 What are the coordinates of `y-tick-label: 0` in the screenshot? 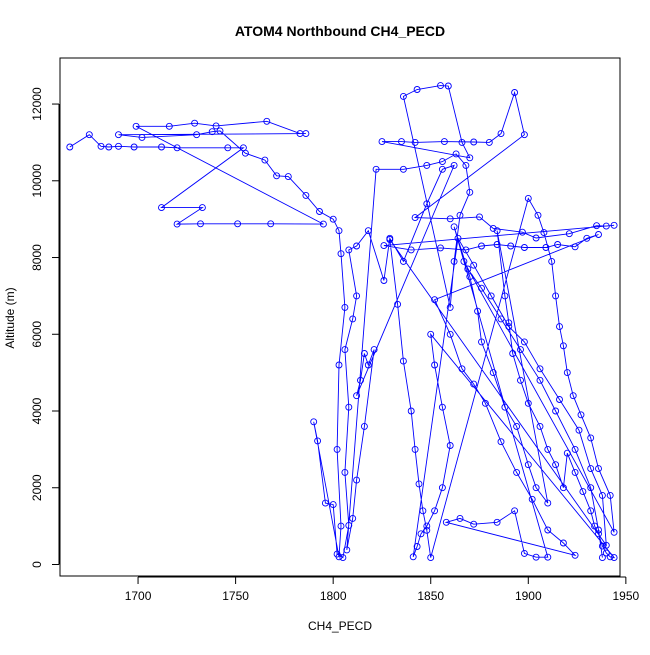 It's located at (37, 564).